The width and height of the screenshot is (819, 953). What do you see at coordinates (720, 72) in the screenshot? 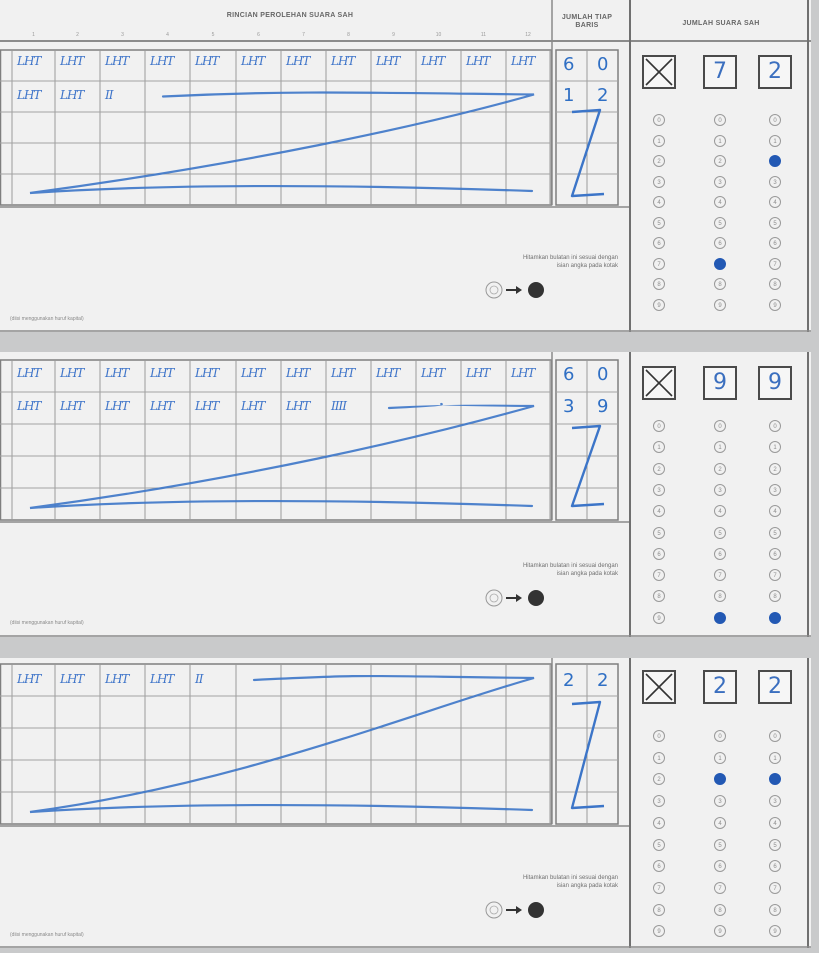
I see `total-digit-box: 7` at bounding box center [720, 72].